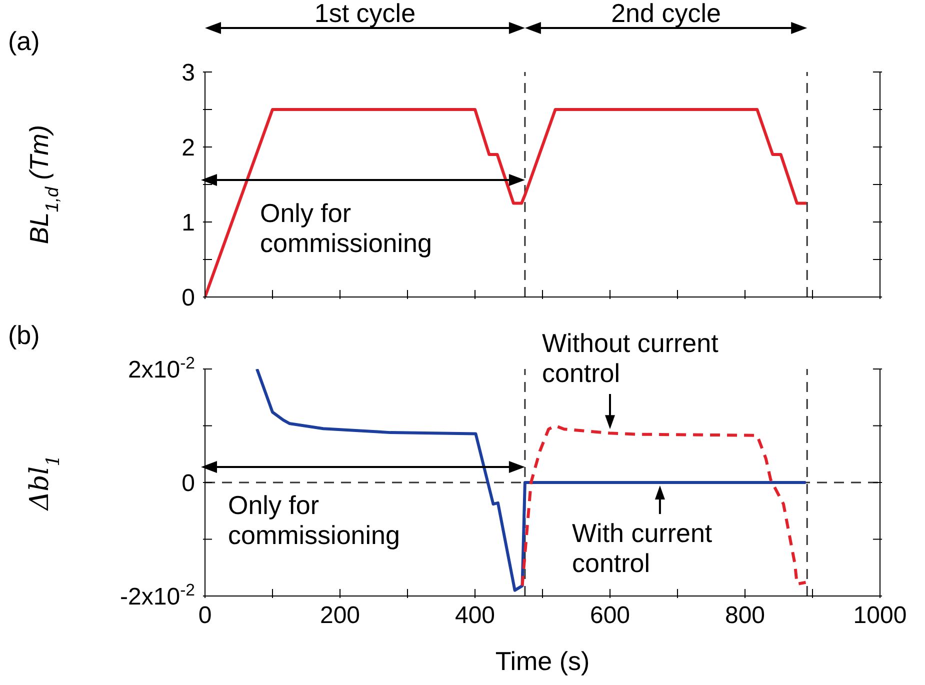 Image resolution: width=925 pixels, height=685 pixels. What do you see at coordinates (24, 41) in the screenshot?
I see `text: (a)` at bounding box center [24, 41].